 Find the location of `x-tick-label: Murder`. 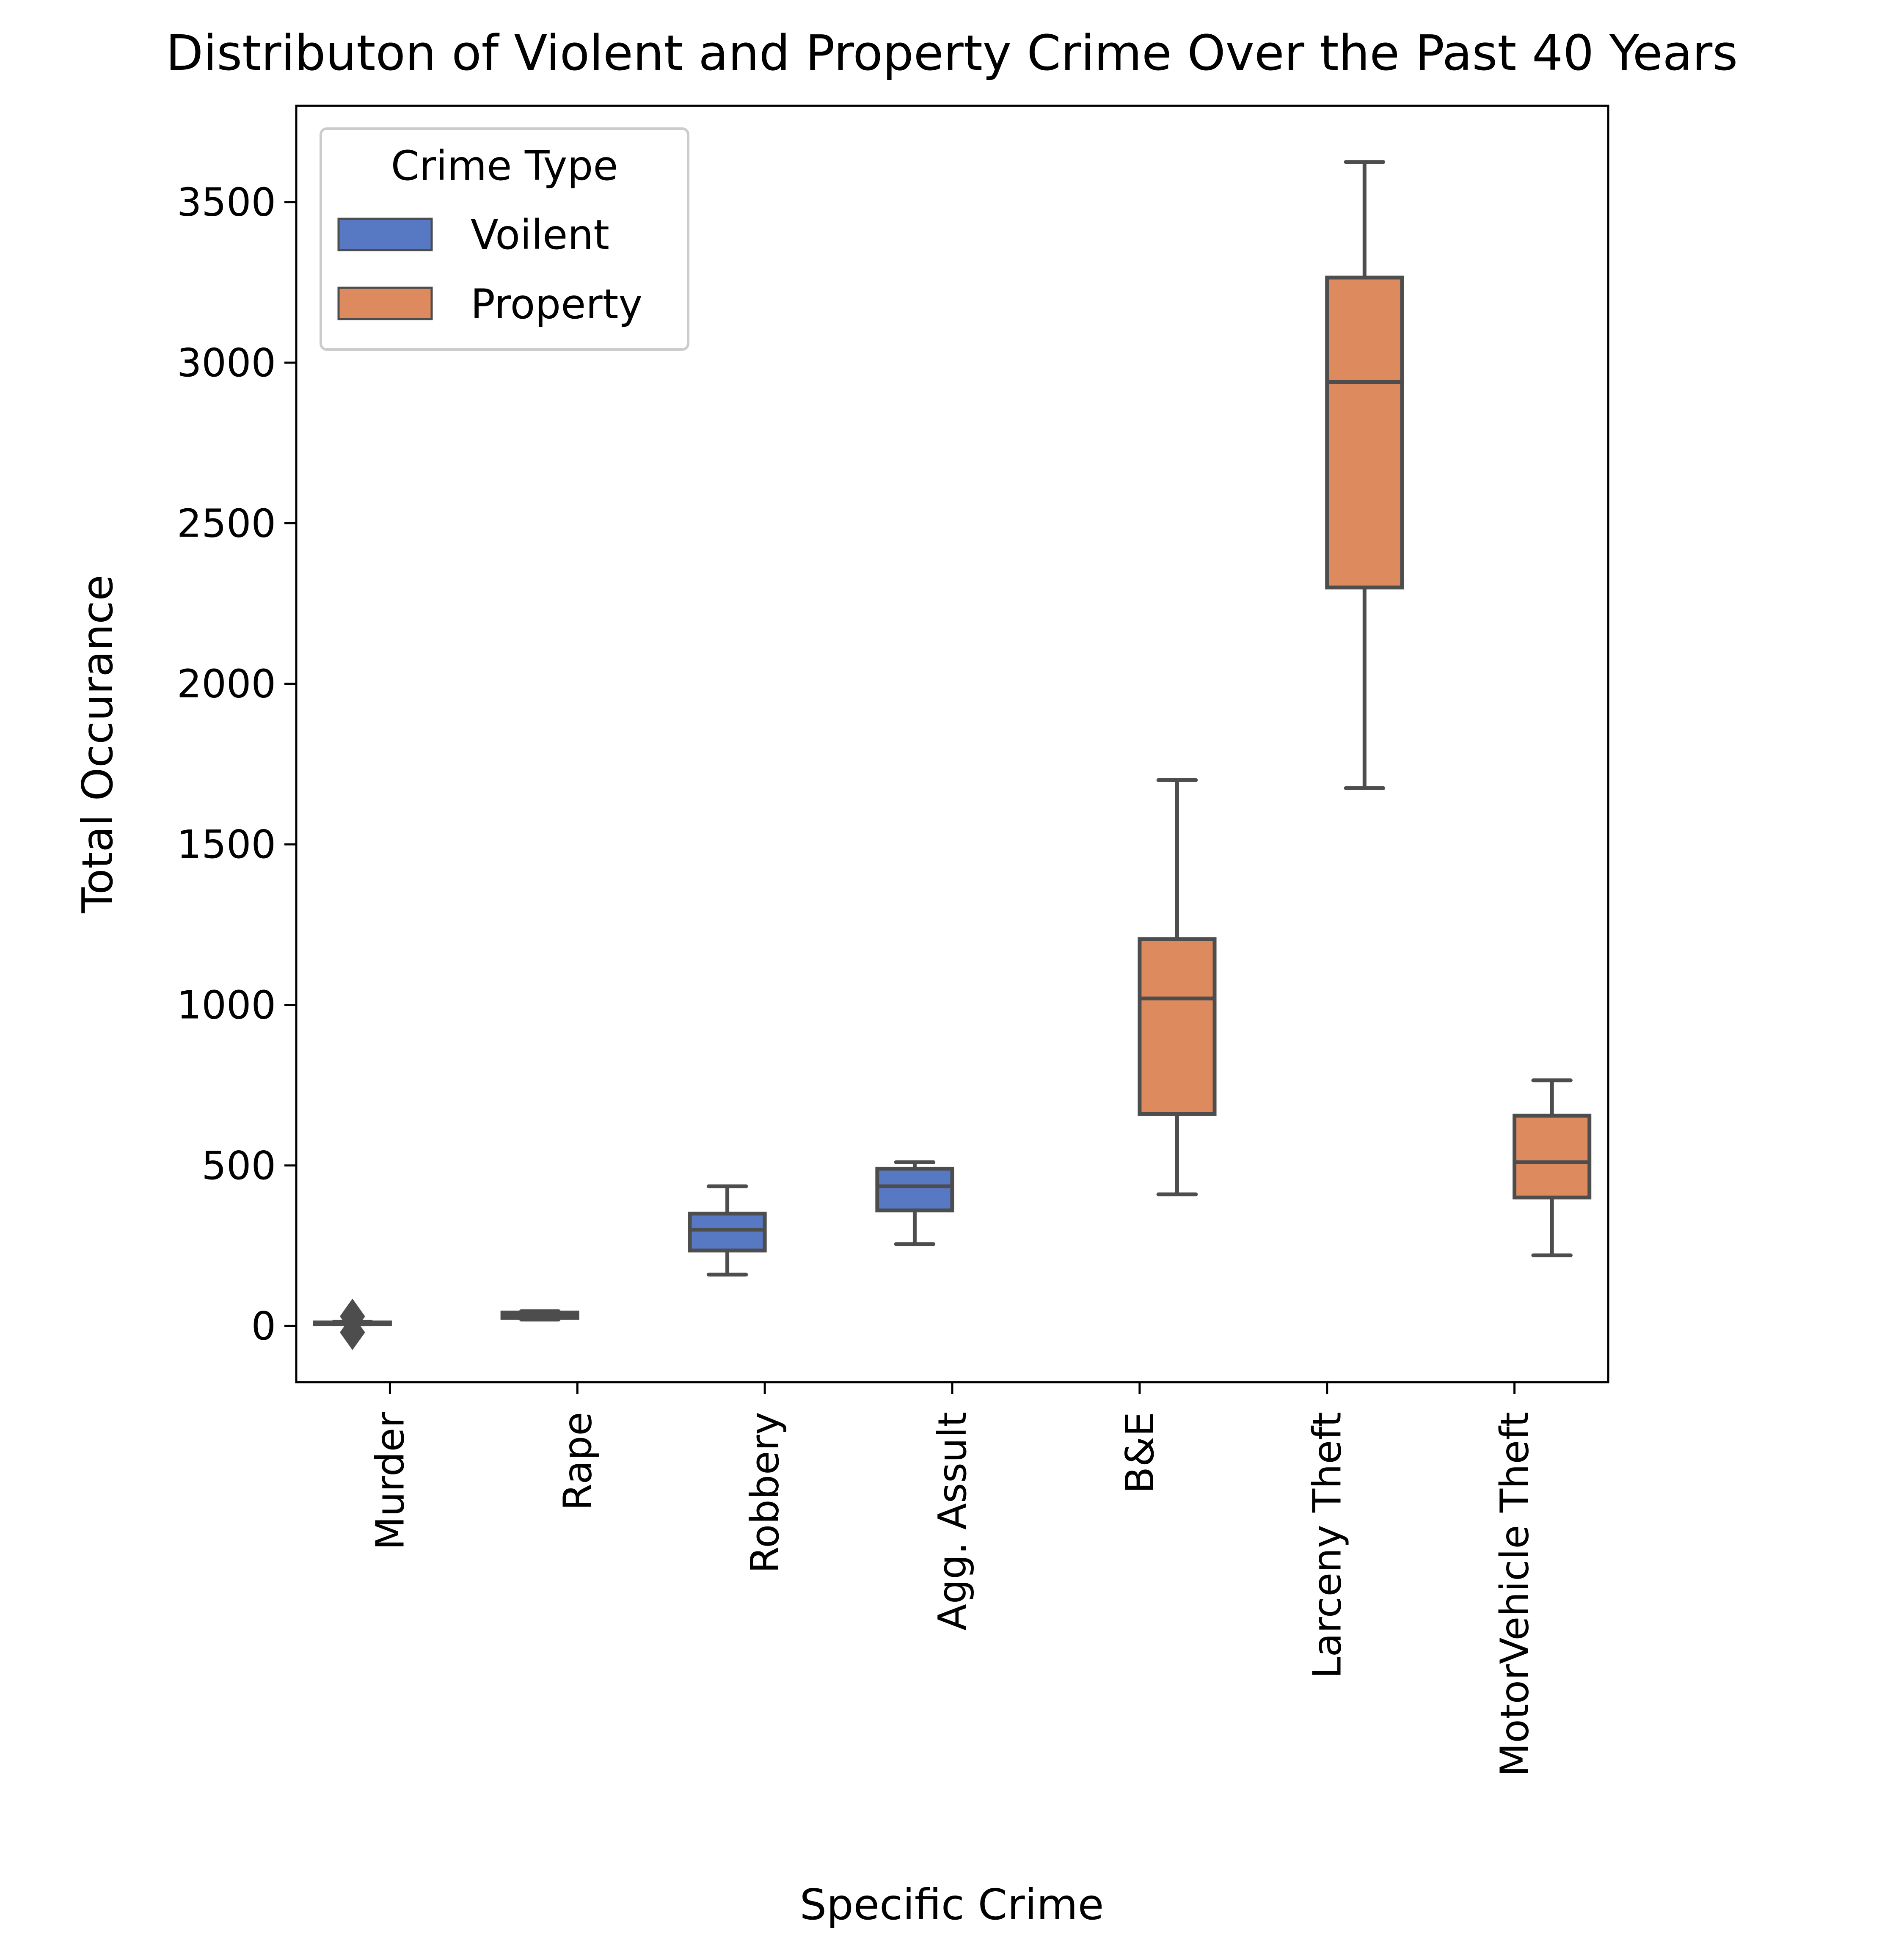

x-tick-label: Murder is located at coordinates (390, 1481).